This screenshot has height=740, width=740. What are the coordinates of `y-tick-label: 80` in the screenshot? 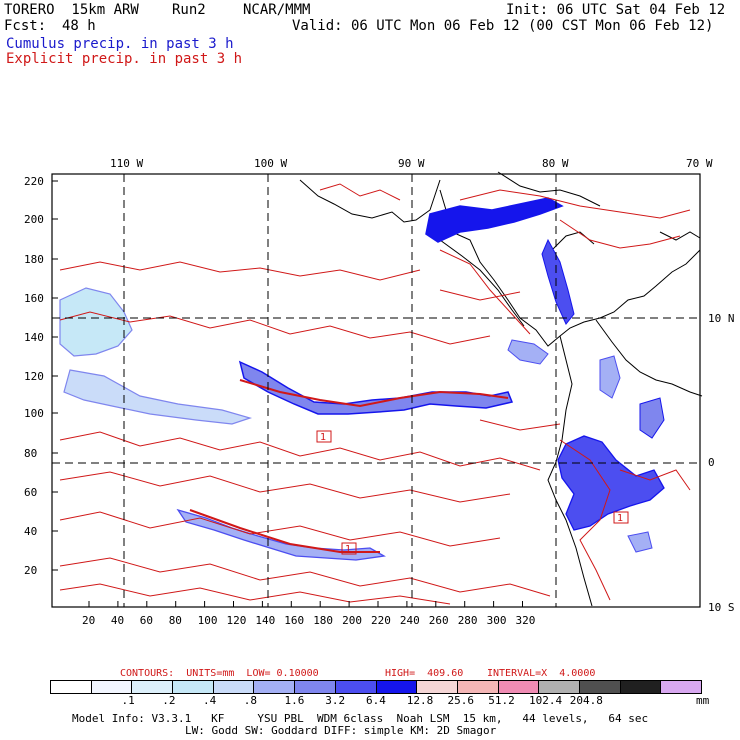 It's located at (31, 453).